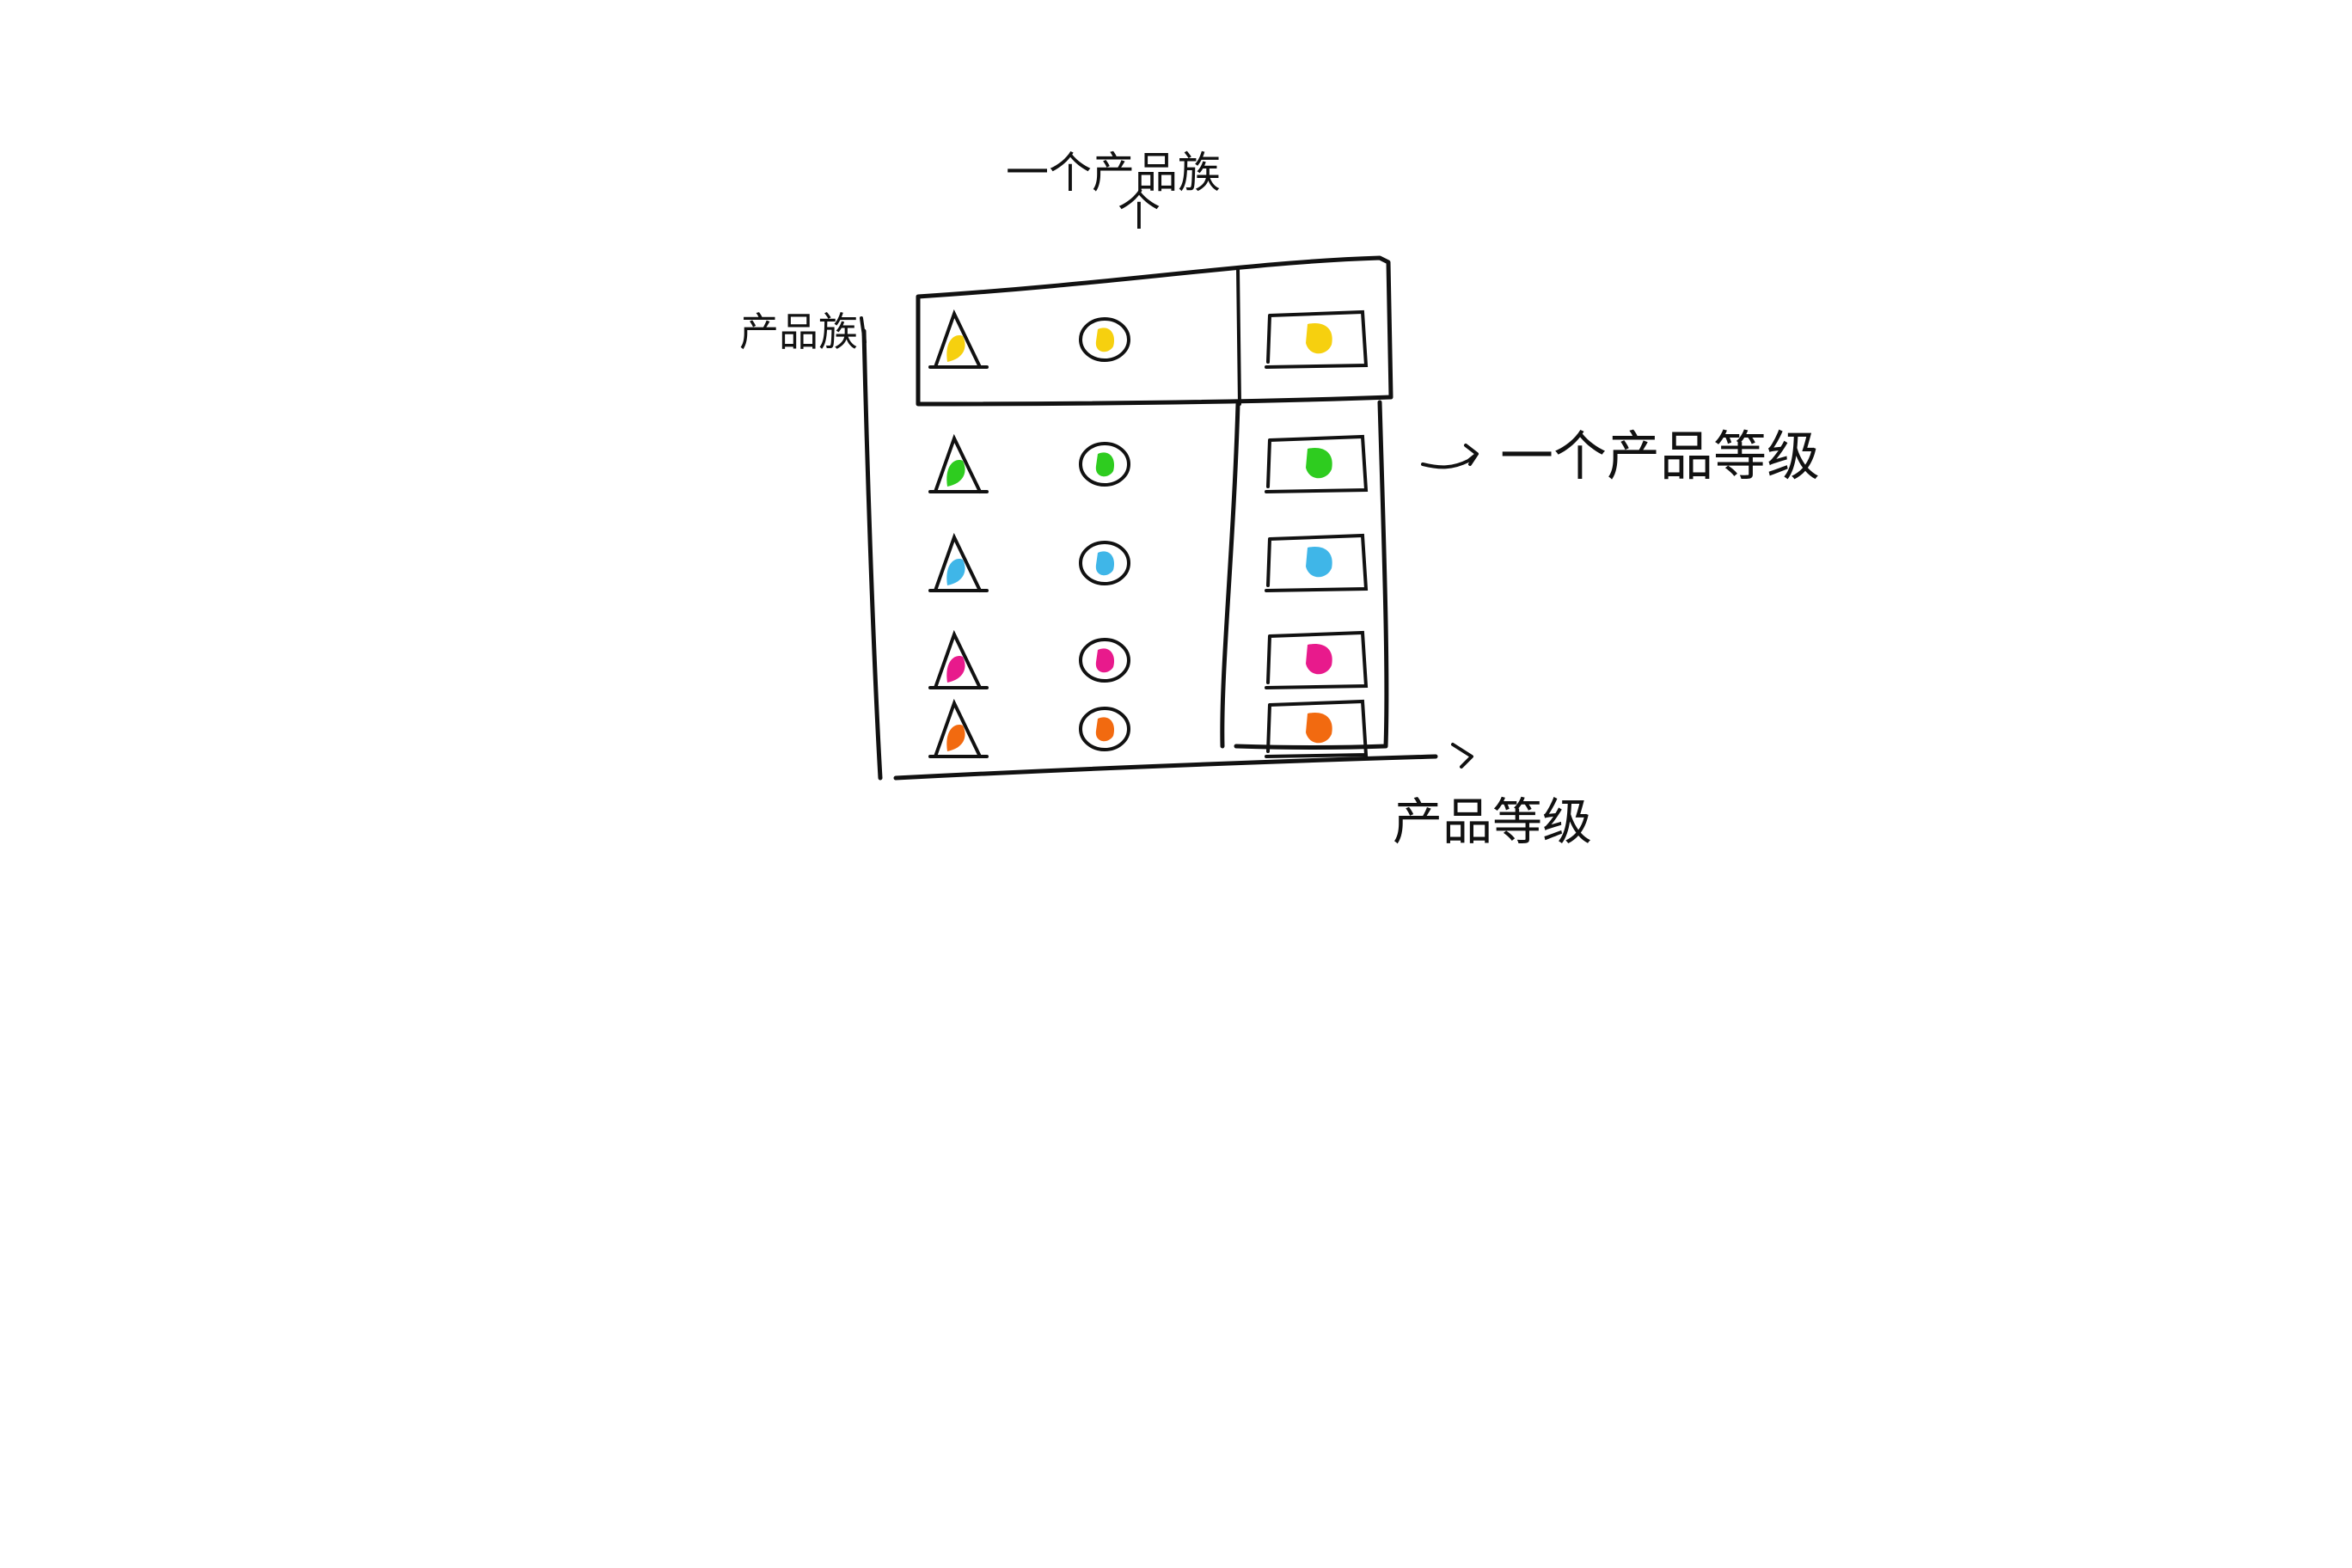  Describe the element at coordinates (1148, 463) in the screenshot. I see `product-row-green-family` at that location.